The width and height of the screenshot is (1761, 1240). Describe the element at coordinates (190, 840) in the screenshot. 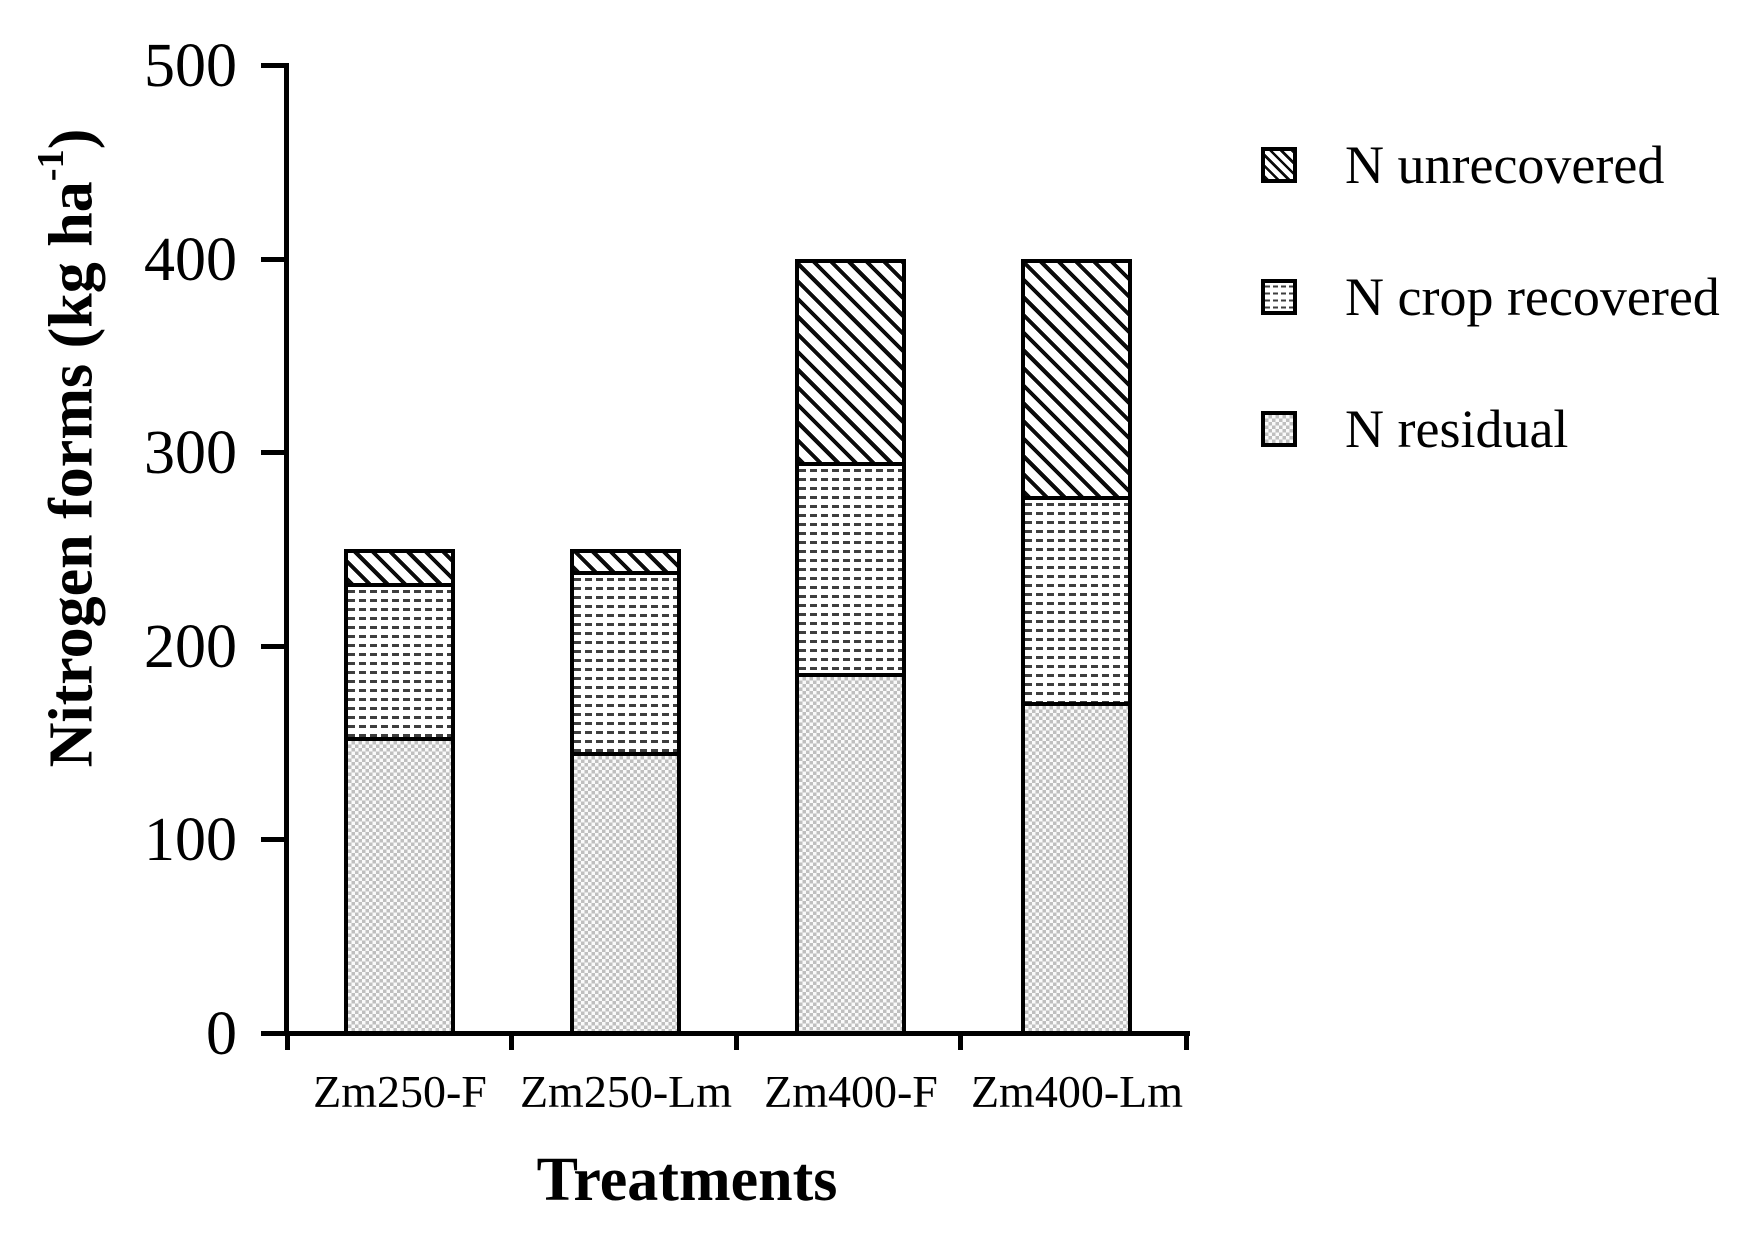

I see `y-tick-label-100: 100` at that location.